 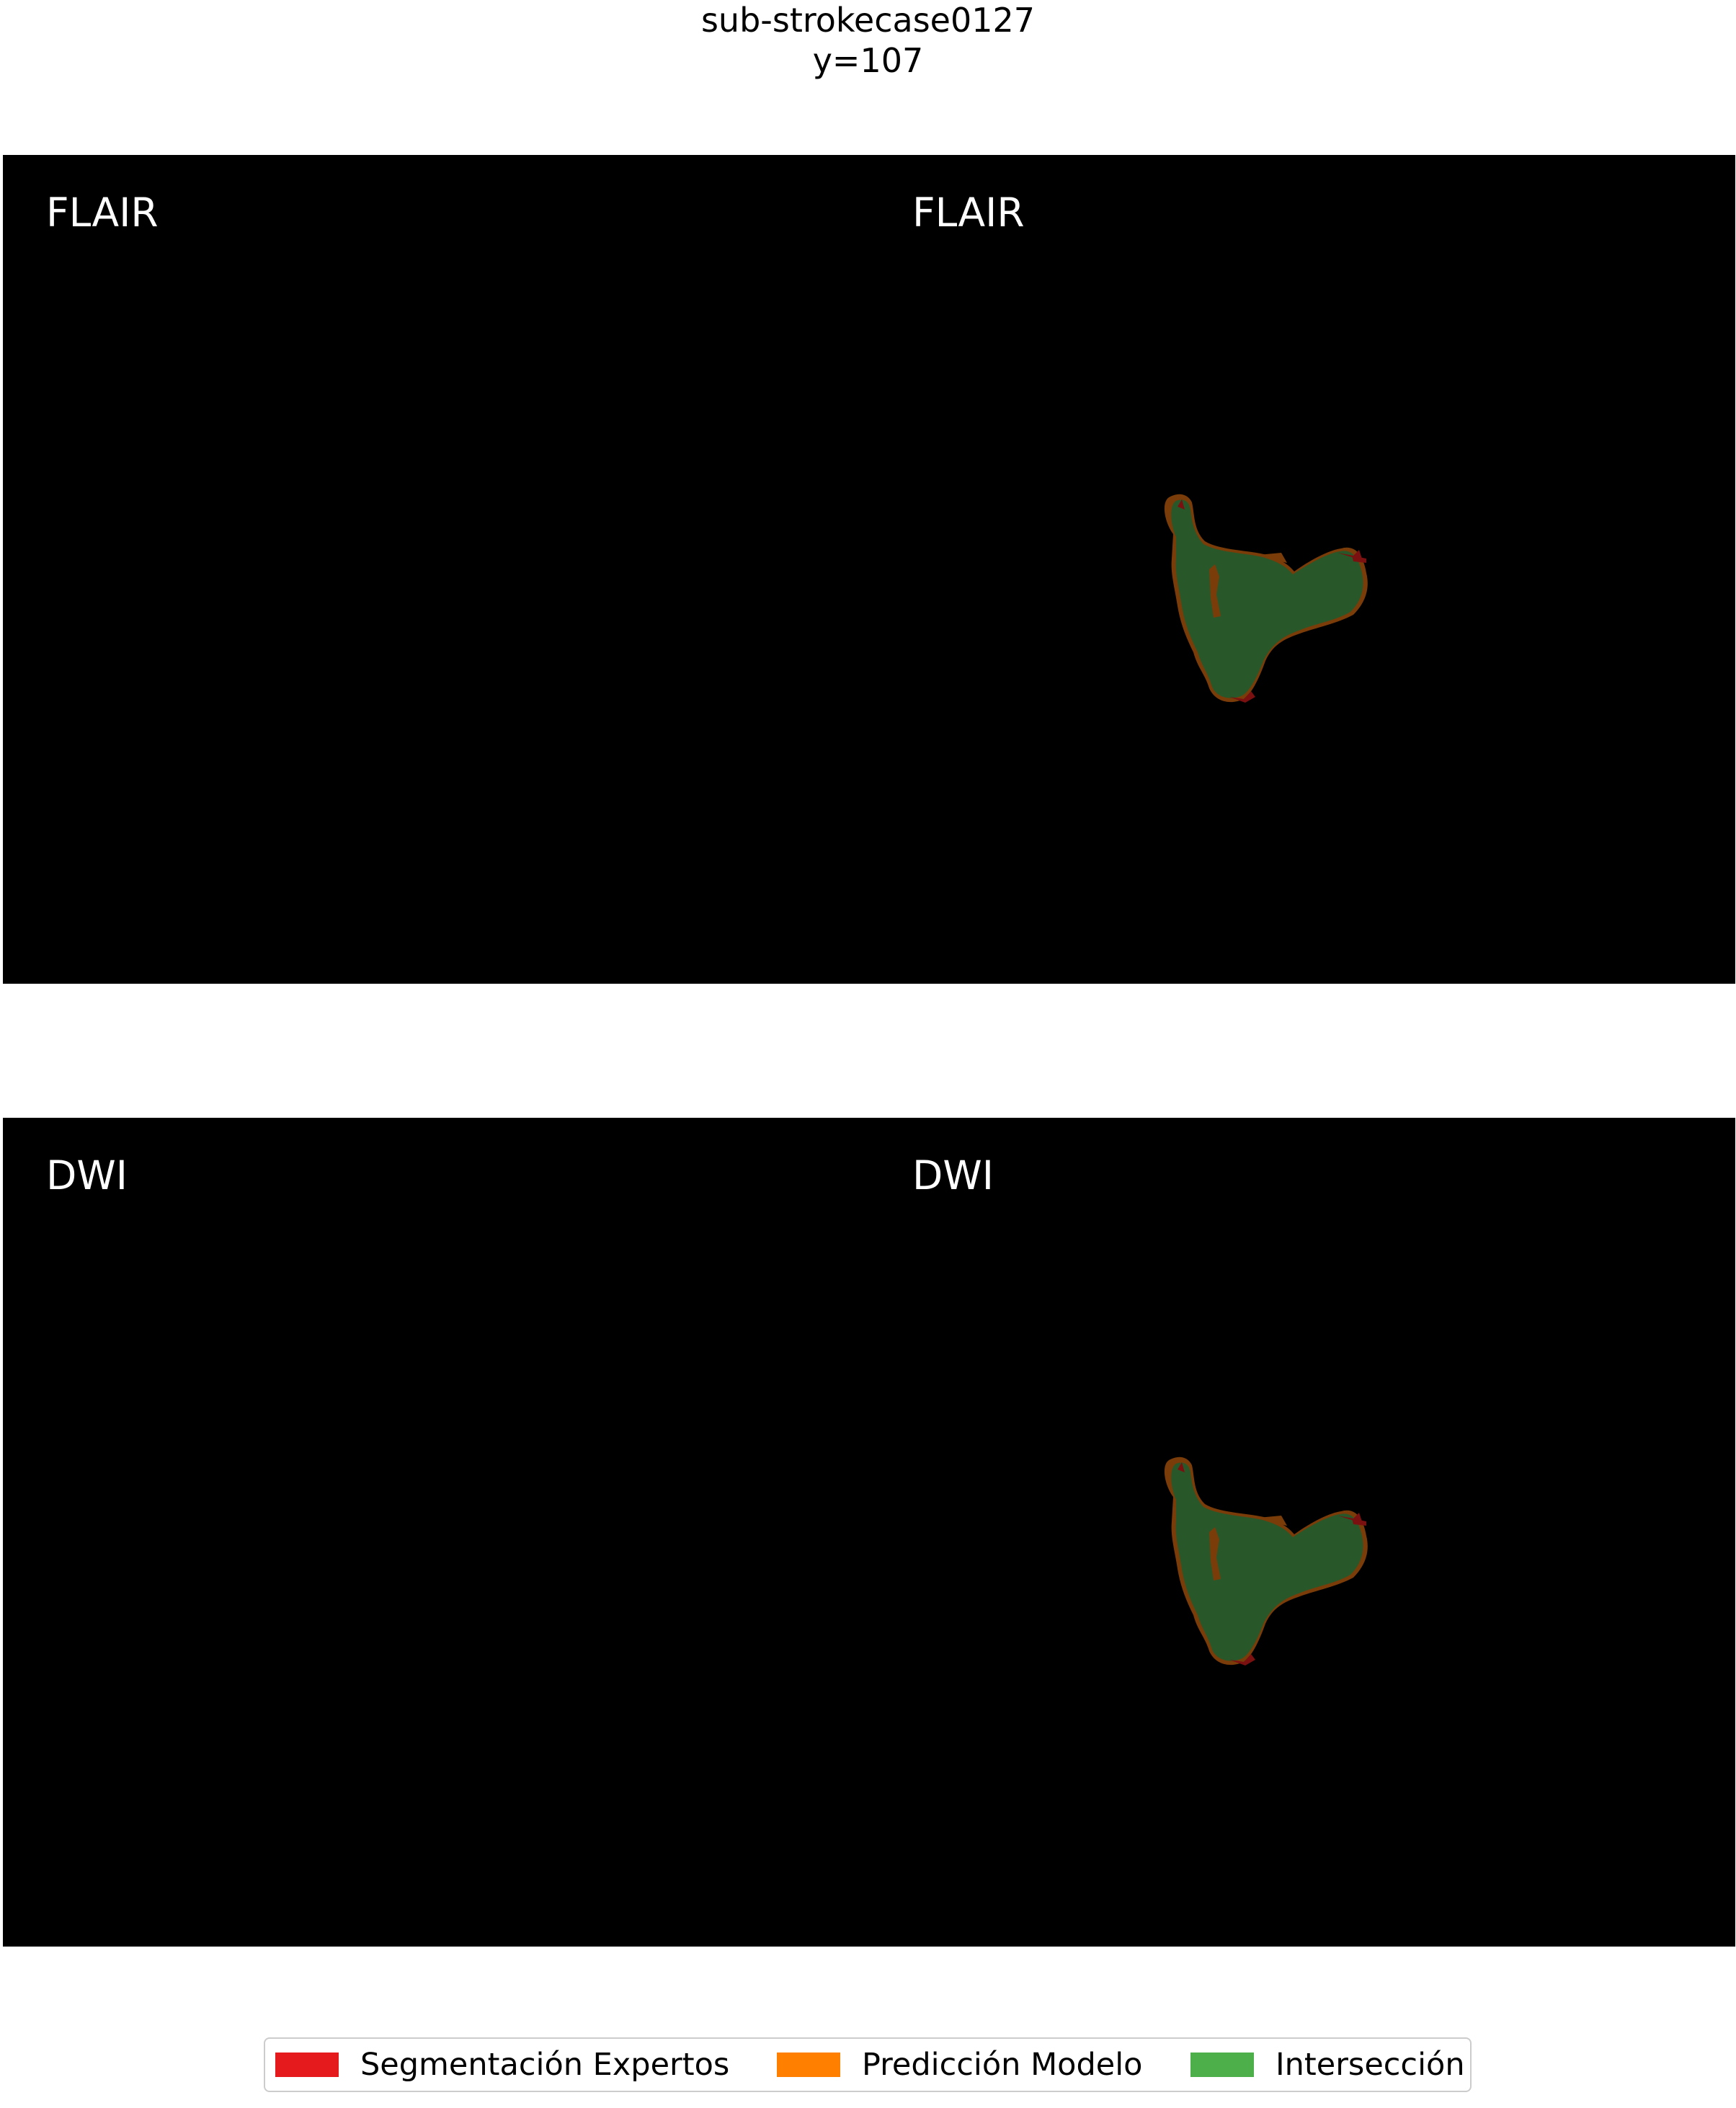 What do you see at coordinates (1222, 2065) in the screenshot?
I see `legend-swatch-intersection` at bounding box center [1222, 2065].